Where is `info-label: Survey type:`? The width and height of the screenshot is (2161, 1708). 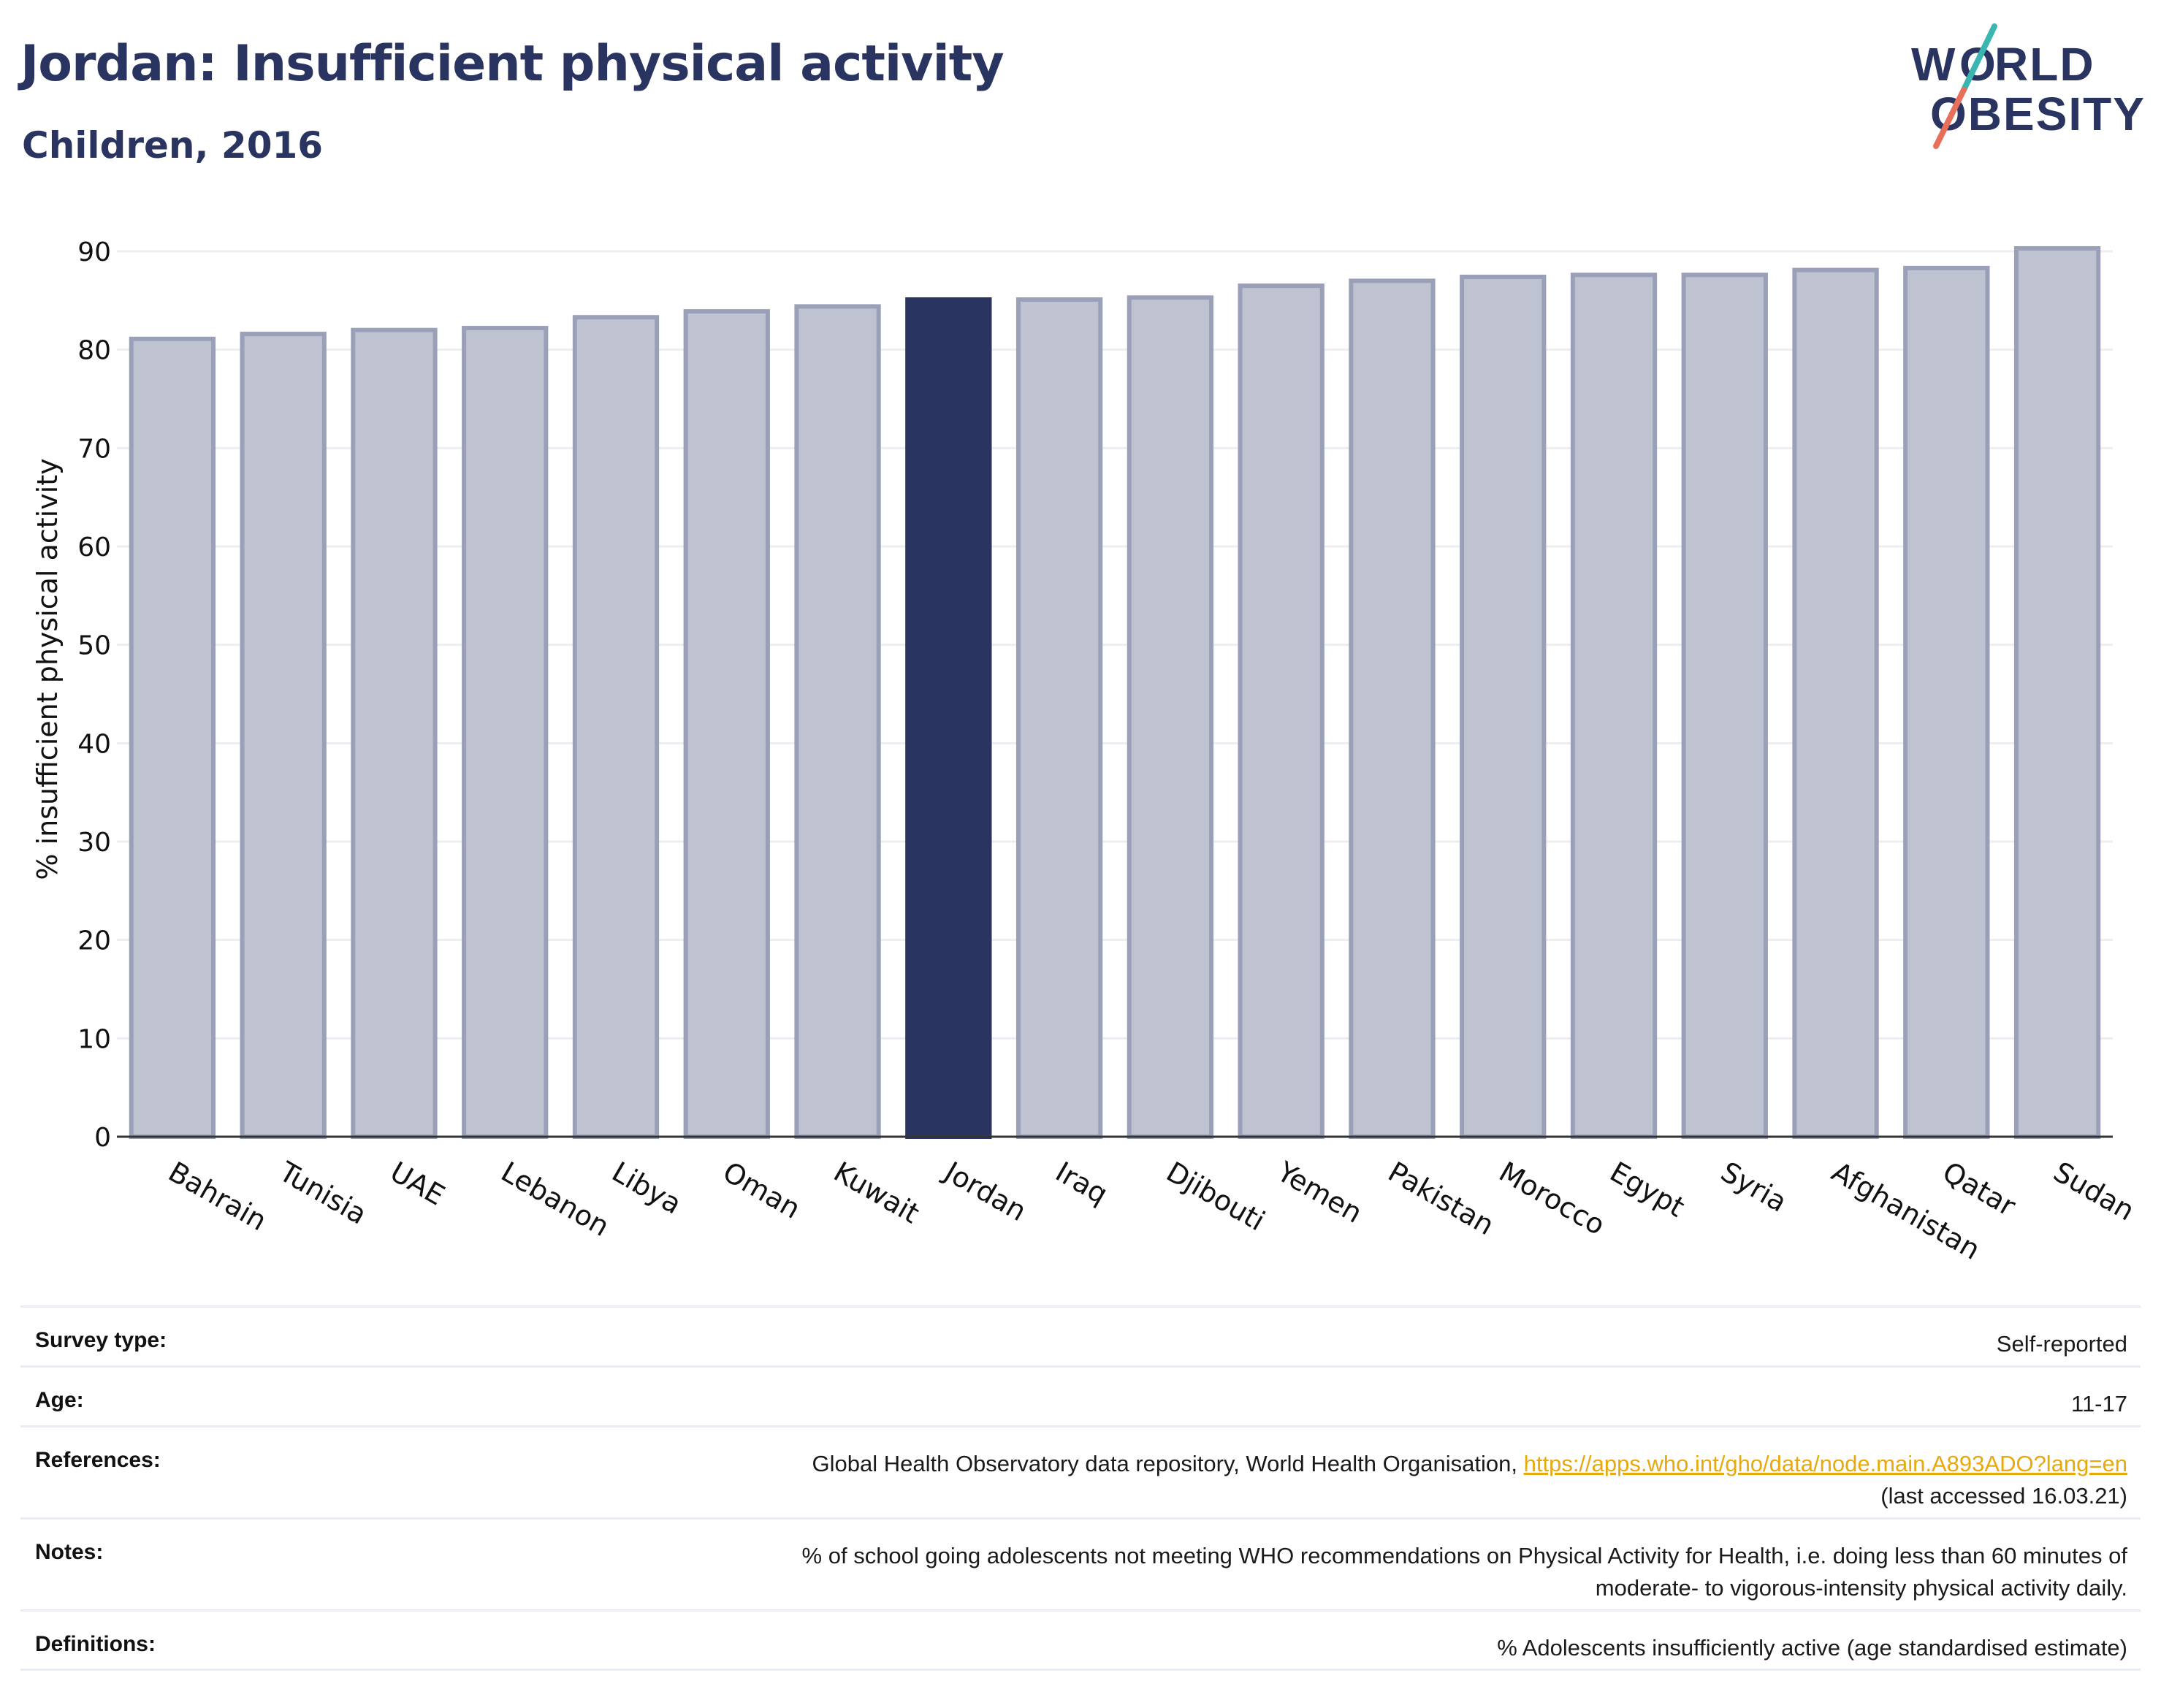 info-label: Survey type: is located at coordinates (101, 1340).